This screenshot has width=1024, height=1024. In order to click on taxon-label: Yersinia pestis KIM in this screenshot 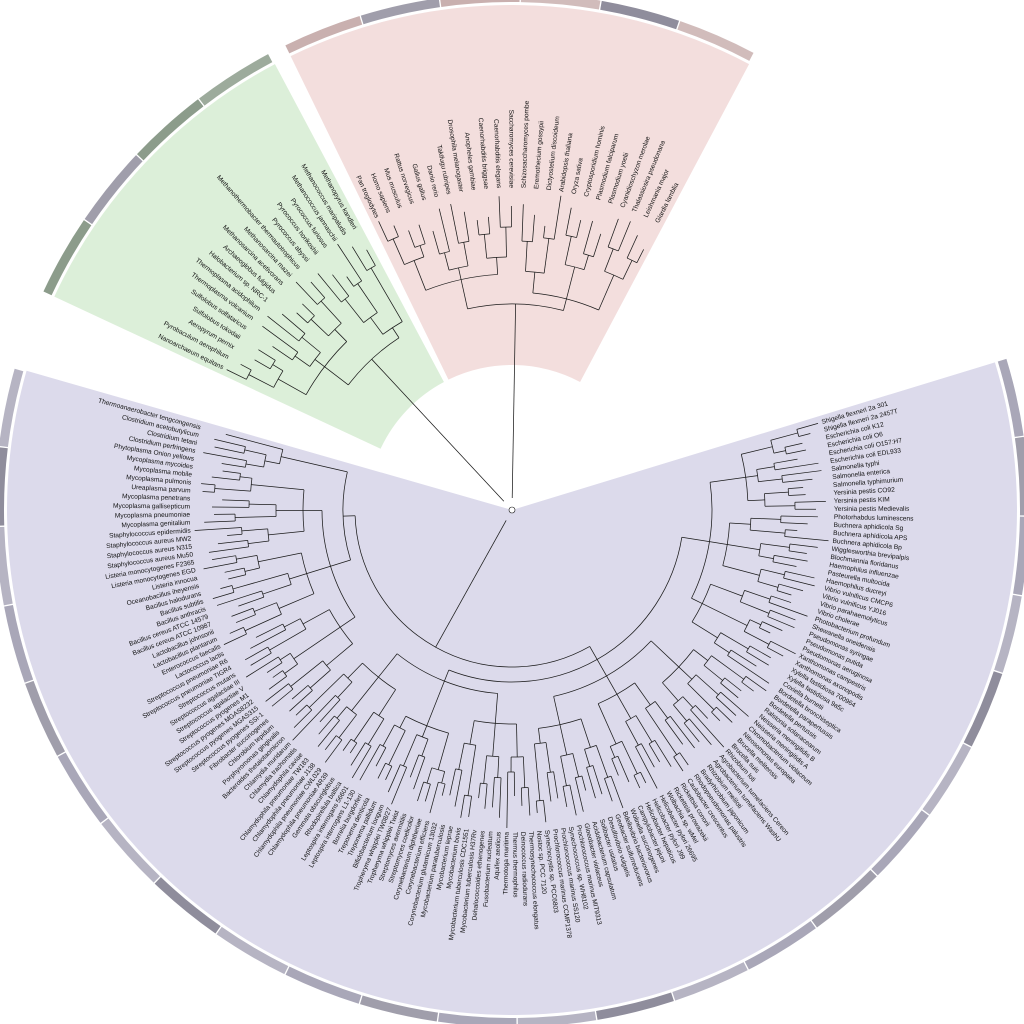, I will do `click(862, 500)`.